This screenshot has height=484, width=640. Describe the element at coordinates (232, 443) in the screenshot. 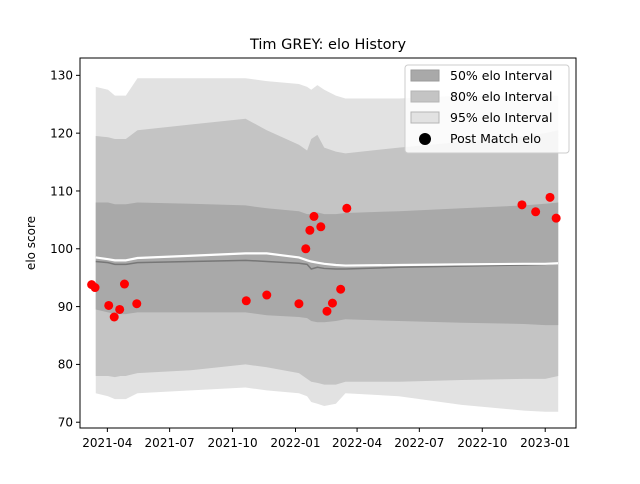

I see `x-tick-label: 2021-10` at that location.